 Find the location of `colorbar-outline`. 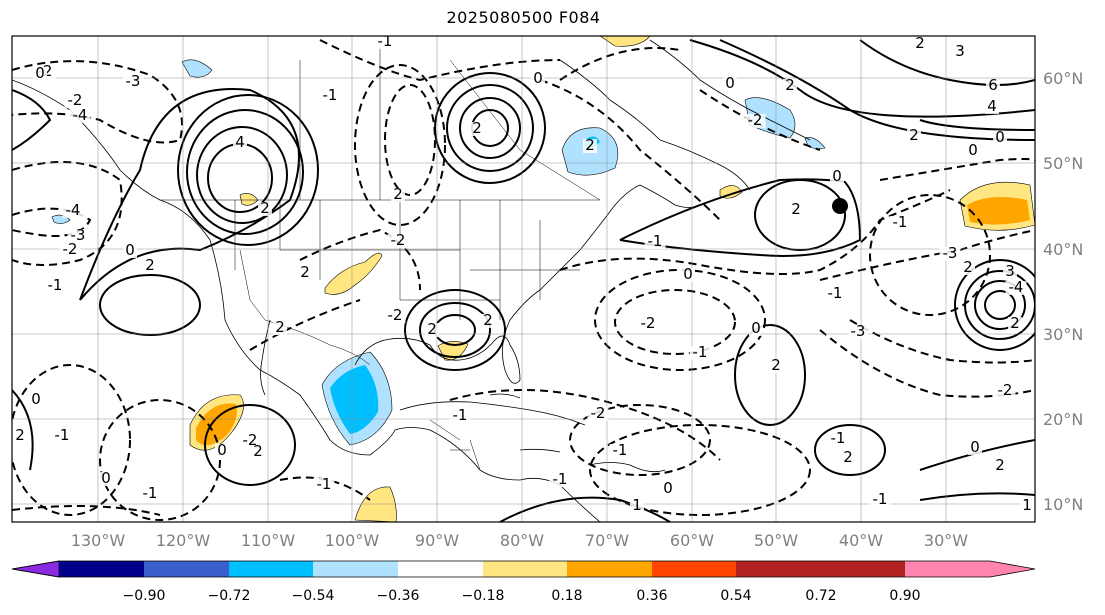

colorbar-outline is located at coordinates (523, 569).